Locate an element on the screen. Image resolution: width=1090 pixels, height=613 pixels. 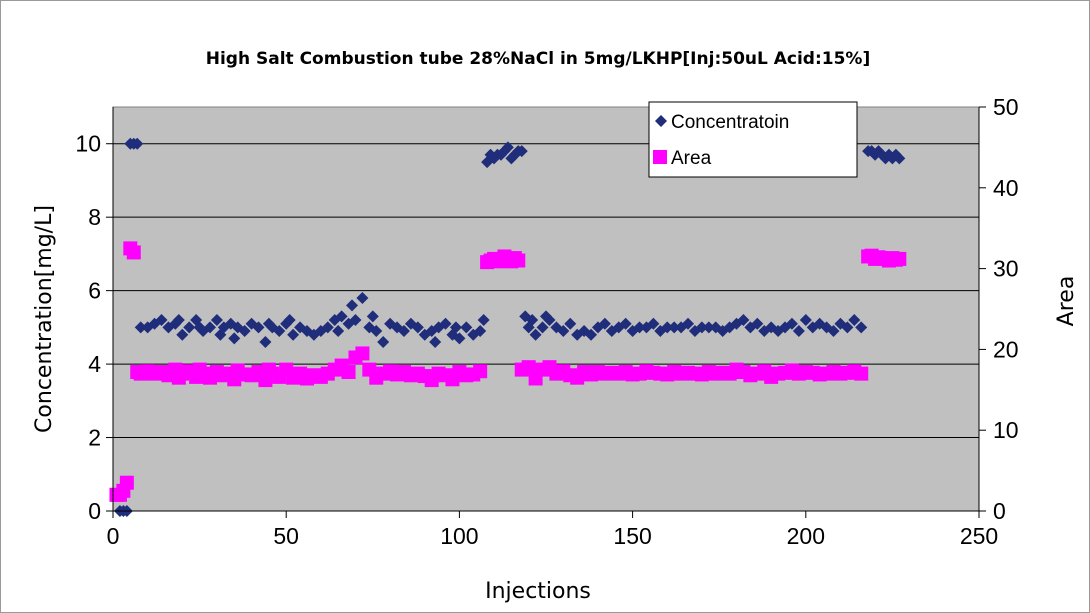
legend-box is located at coordinates (753, 139).